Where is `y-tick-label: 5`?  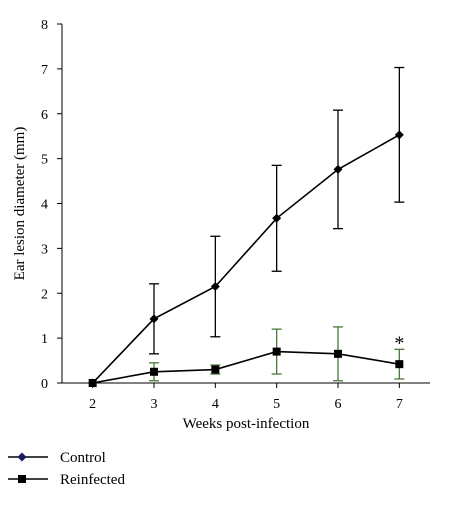
y-tick-label: 5 is located at coordinates (44, 160).